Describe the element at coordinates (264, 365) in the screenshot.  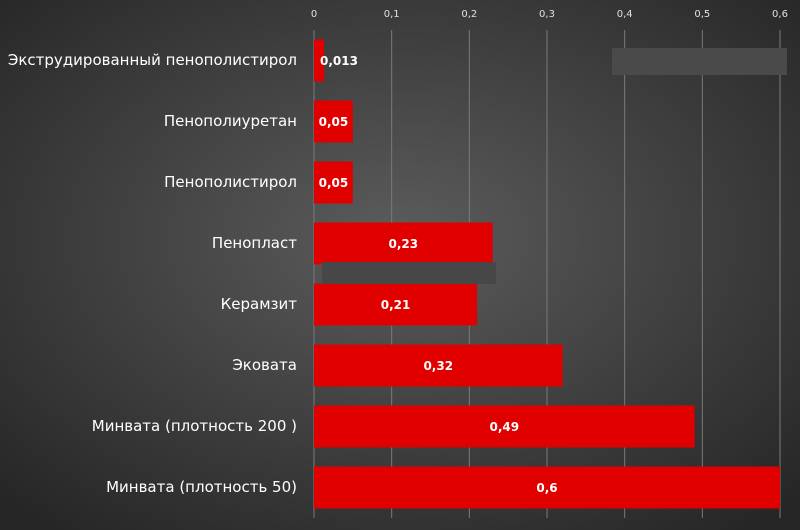
I see `category-label: Эковата` at that location.